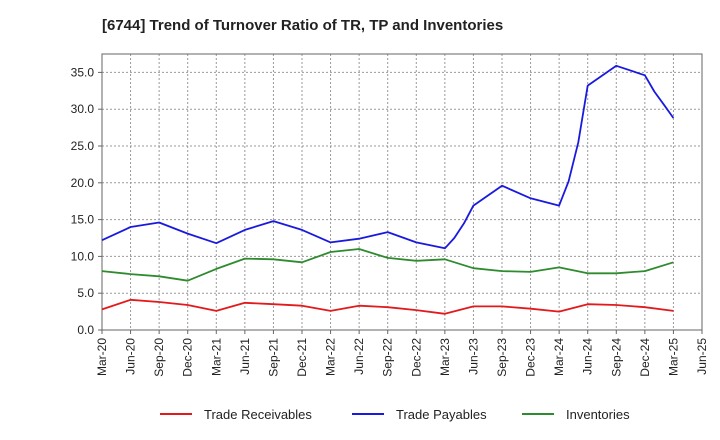 The image size is (720, 440). I want to click on x-tick-label: Dec-20, so click(188, 357).